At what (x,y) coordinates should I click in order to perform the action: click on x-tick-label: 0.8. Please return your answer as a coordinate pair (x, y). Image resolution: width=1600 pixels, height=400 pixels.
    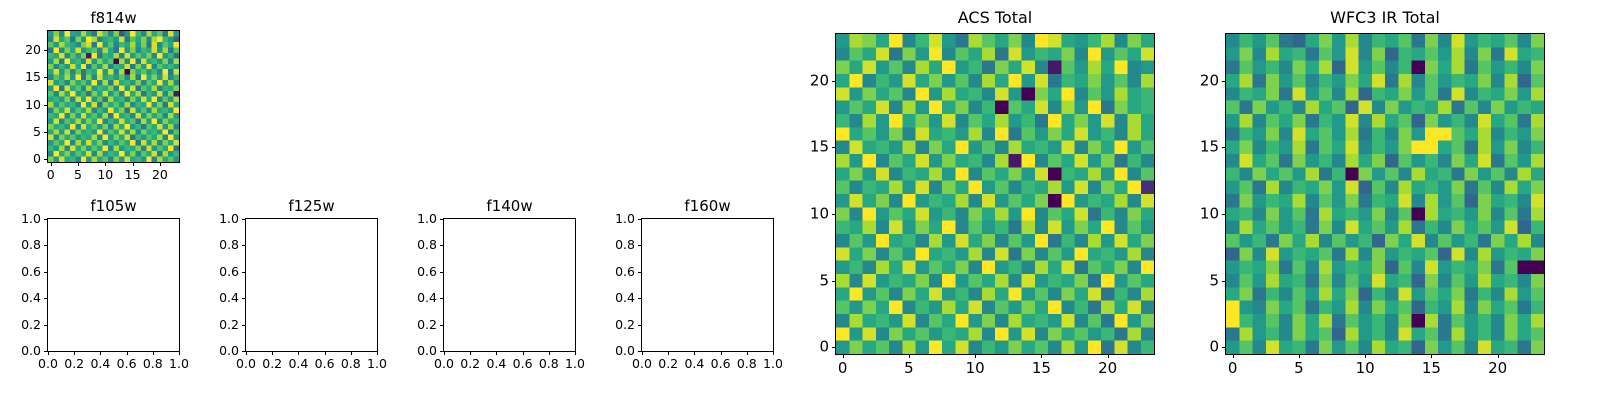
    Looking at the image, I should click on (548, 363).